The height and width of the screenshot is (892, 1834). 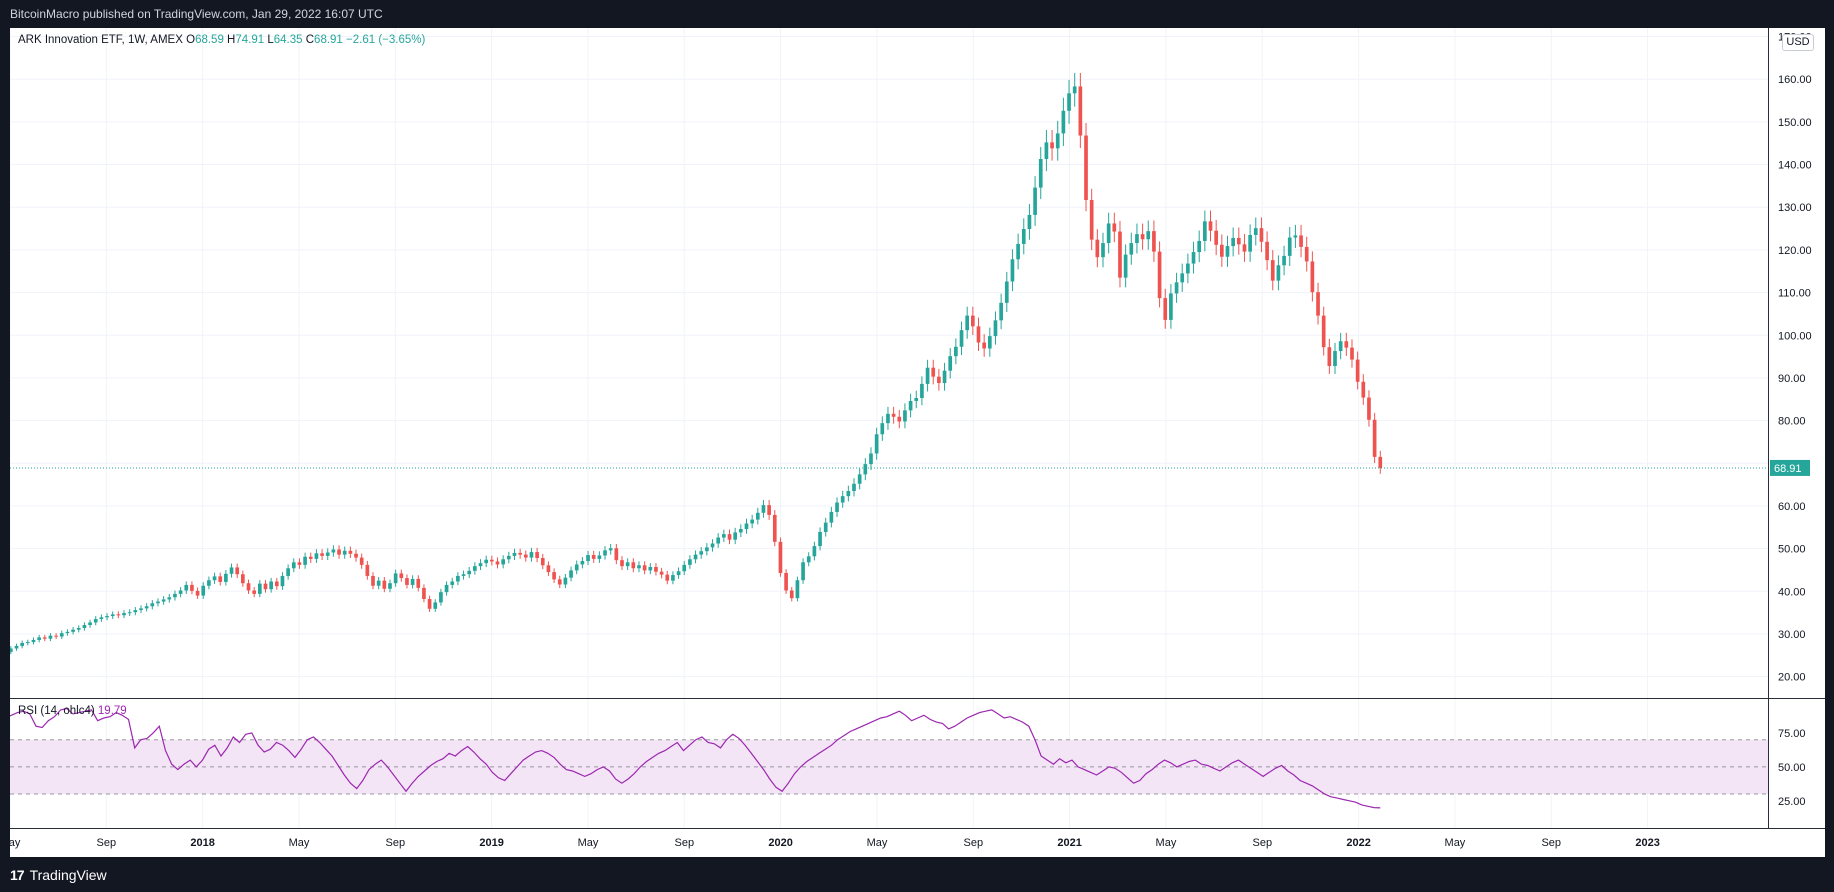 What do you see at coordinates (100, 40) in the screenshot?
I see `symbol-name: ARK Innovation ETF, 1W, AMEX` at bounding box center [100, 40].